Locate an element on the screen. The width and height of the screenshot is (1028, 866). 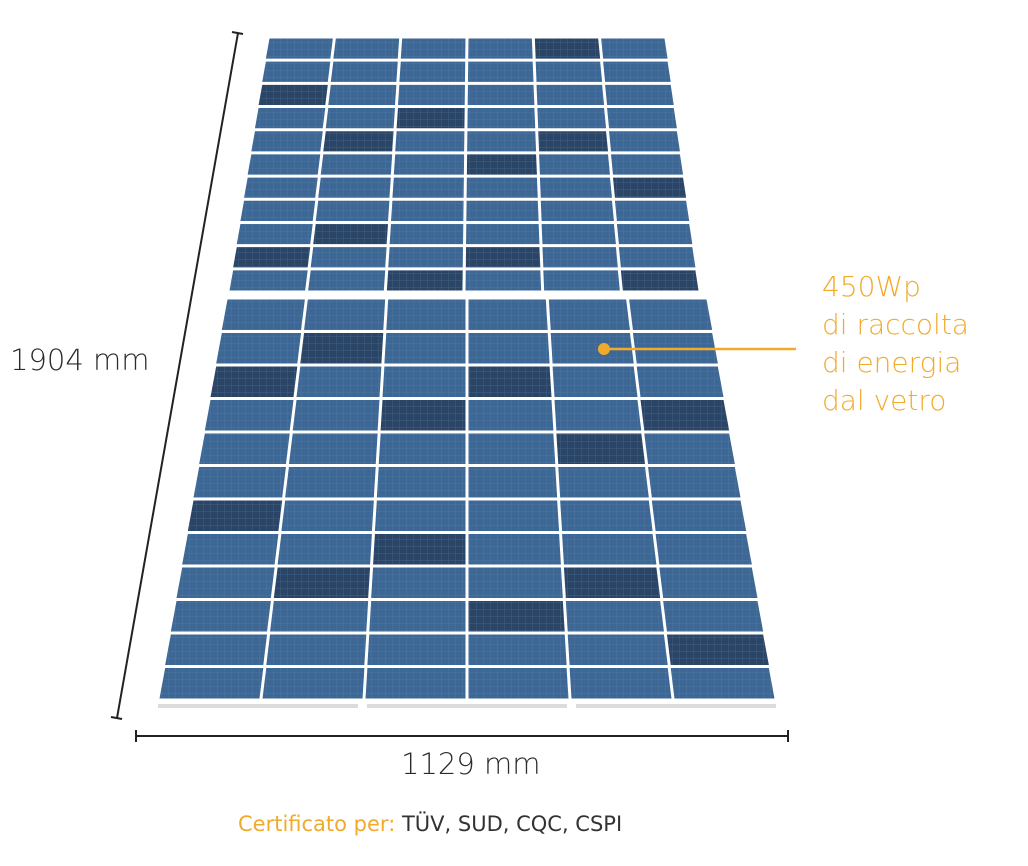
callout-line-1: 450Wp is located at coordinates (871, 286).